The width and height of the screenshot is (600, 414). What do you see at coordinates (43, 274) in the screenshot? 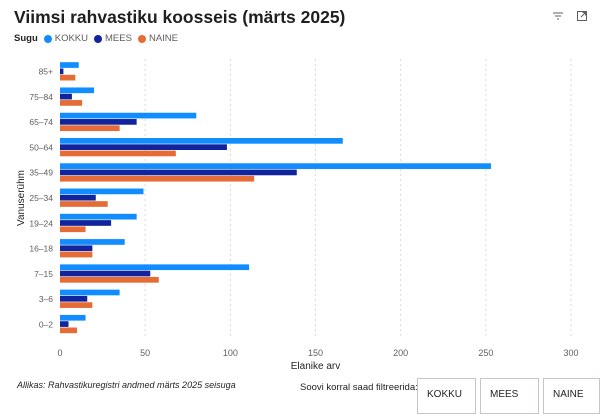
I see `y-tick-label: 7–15` at bounding box center [43, 274].